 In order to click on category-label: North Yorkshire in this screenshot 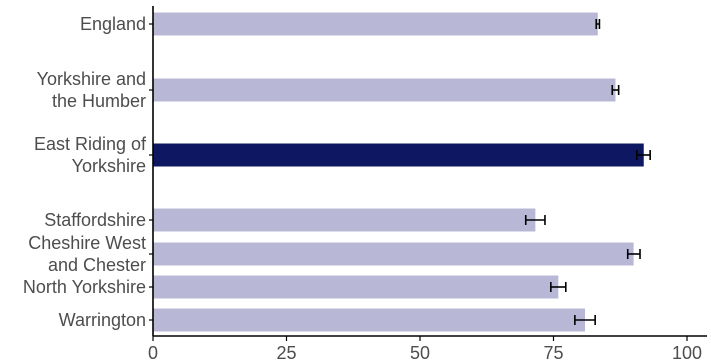, I will do `click(84, 287)`.